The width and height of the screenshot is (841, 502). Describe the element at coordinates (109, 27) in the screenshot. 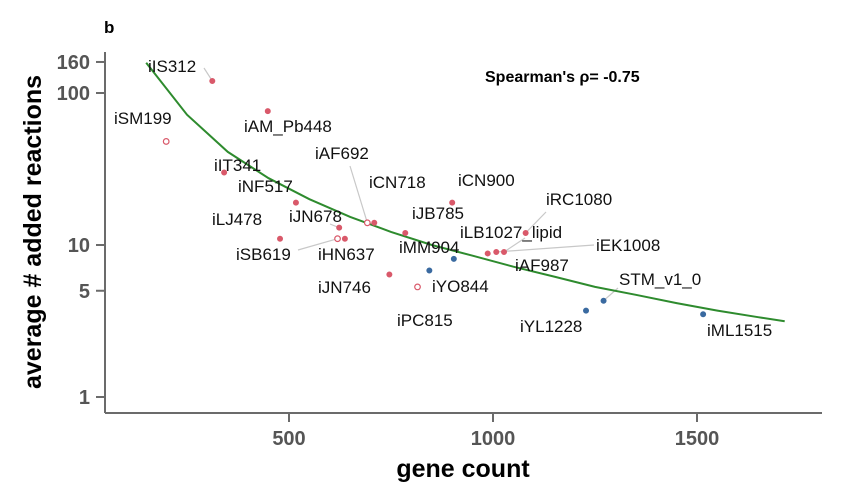

I see `panel-label: b` at that location.